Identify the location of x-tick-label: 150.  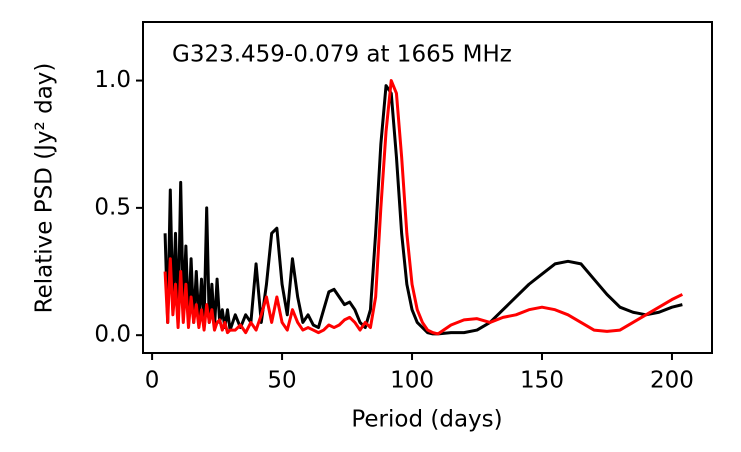
(542, 381).